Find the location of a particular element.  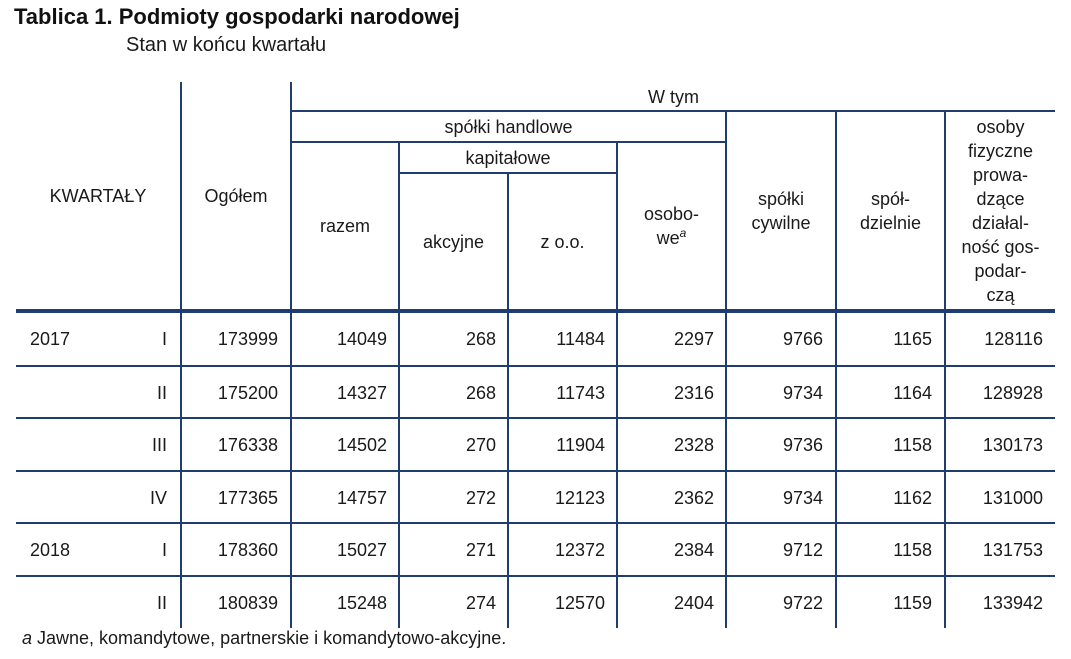

header-osobowe: osobo- wea is located at coordinates (671, 226).